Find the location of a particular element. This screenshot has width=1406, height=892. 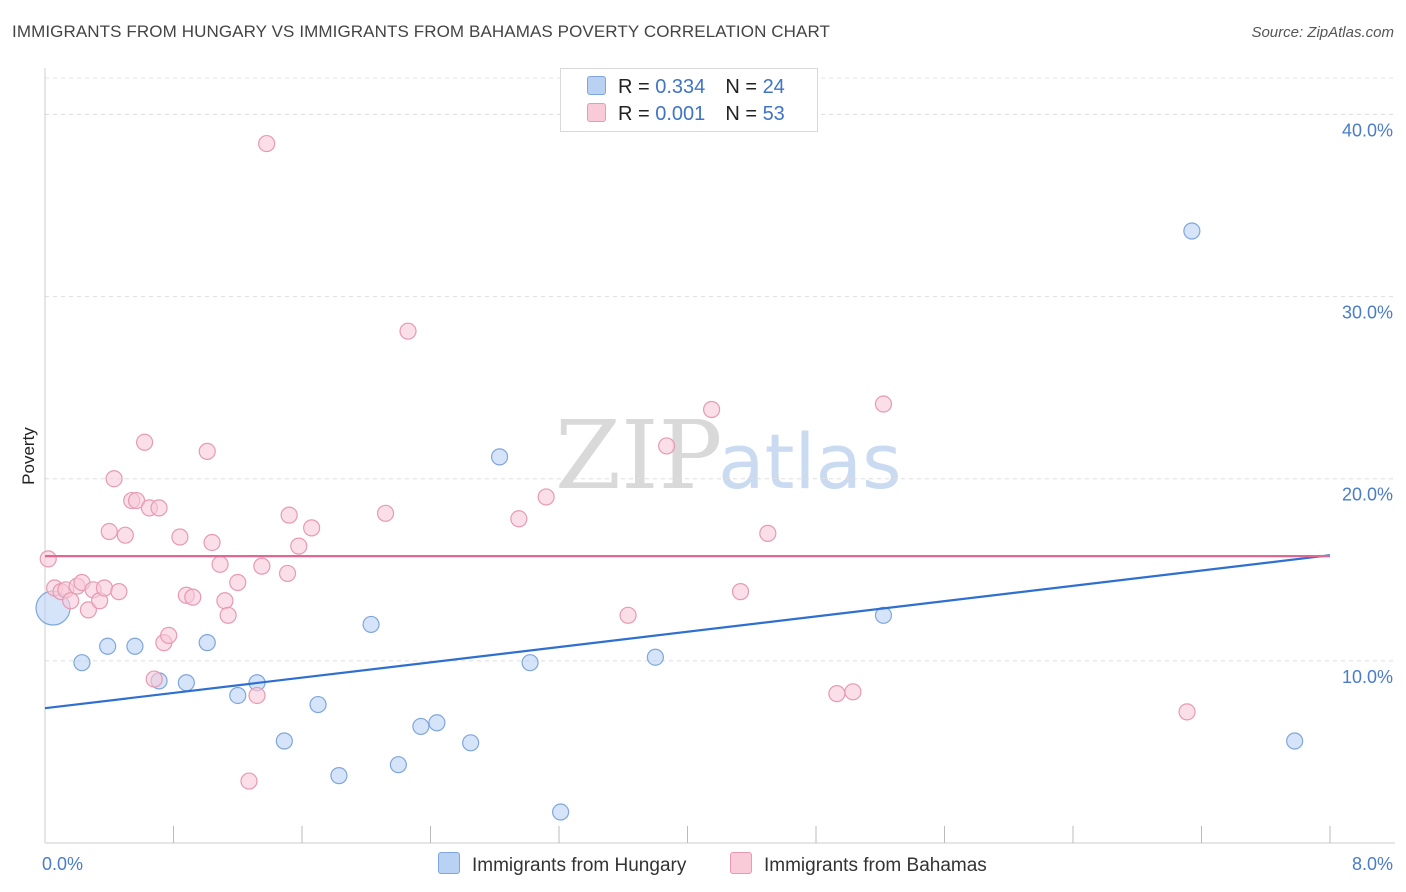

y-tick-label: 20.0% is located at coordinates (1367, 495).